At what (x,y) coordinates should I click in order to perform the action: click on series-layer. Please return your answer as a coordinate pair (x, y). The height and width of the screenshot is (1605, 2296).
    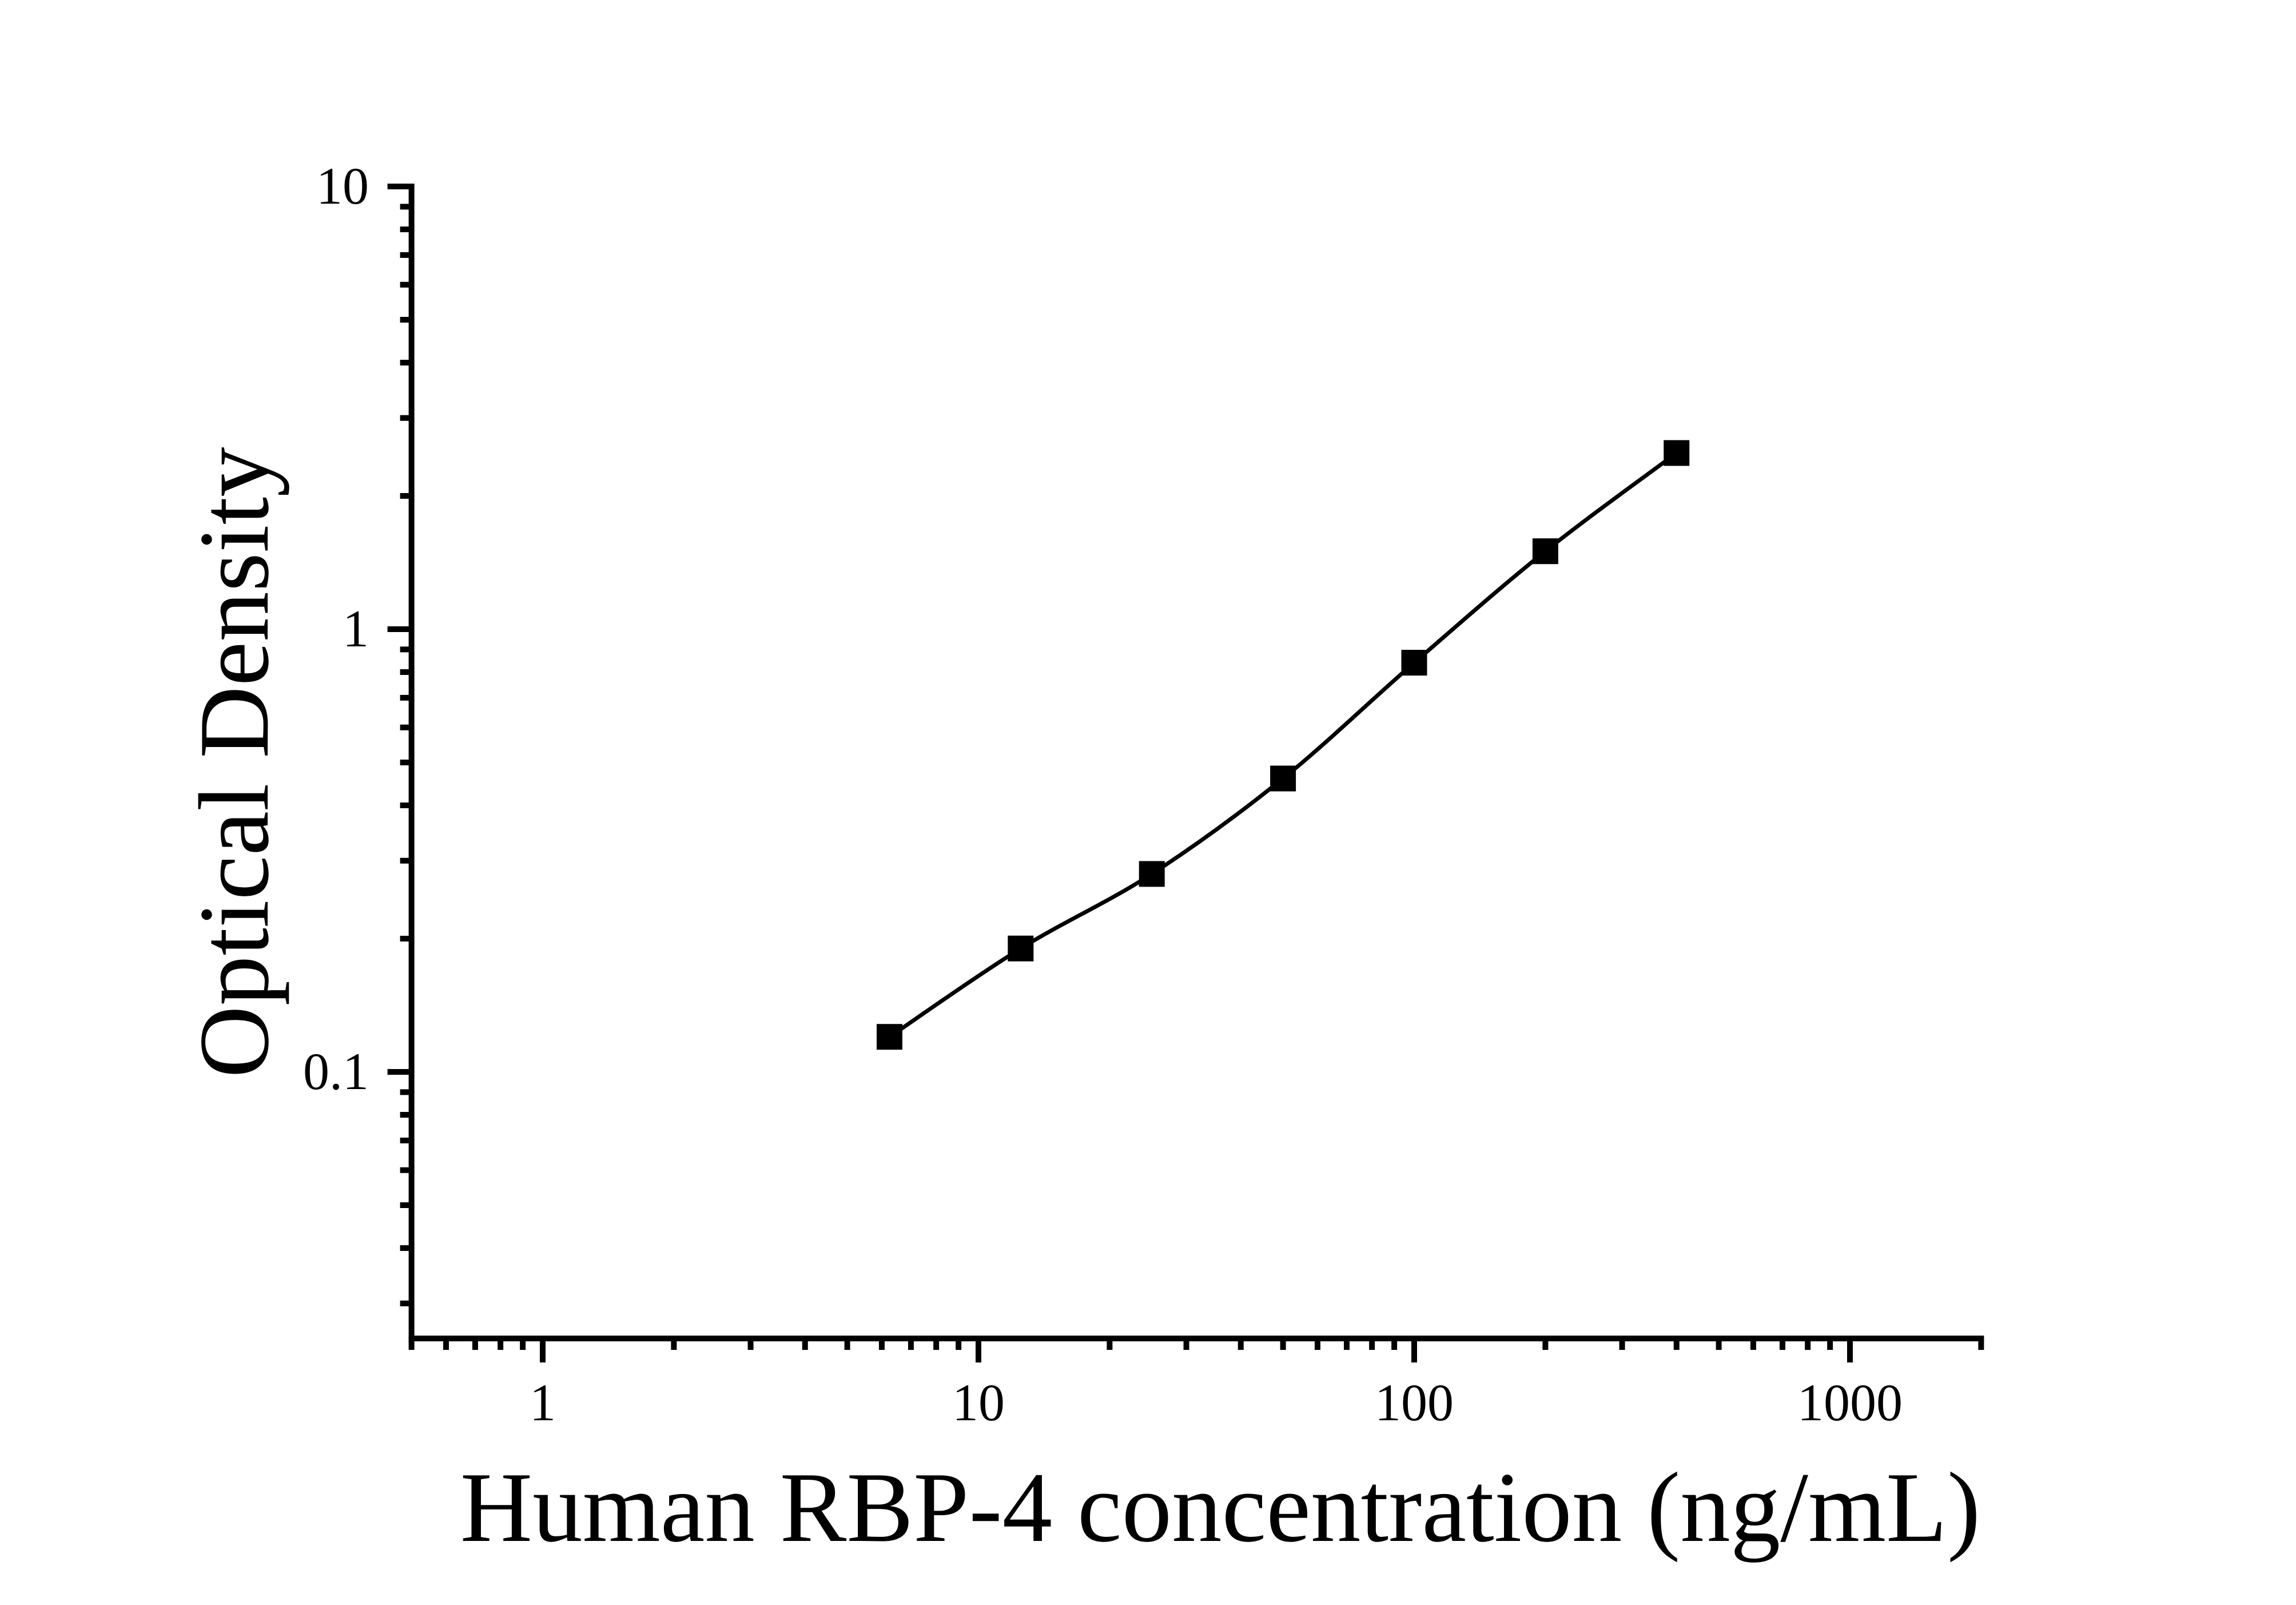
    Looking at the image, I should click on (1283, 745).